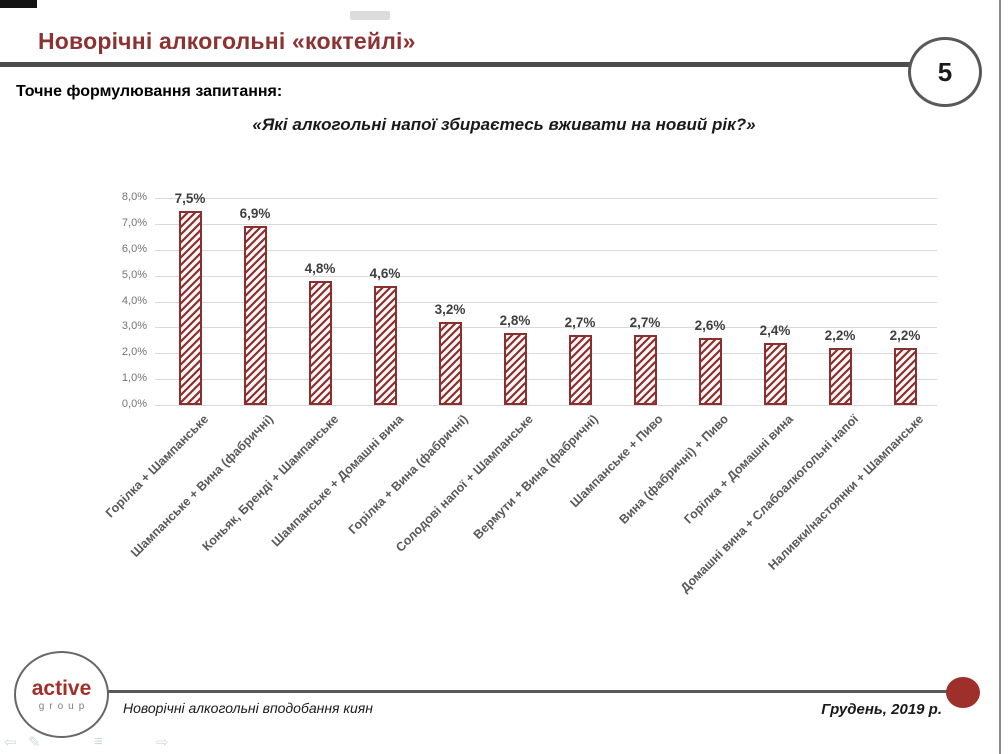  What do you see at coordinates (227, 41) in the screenshot?
I see `slide-title: Новорічні алкогольні «коктейлі»` at bounding box center [227, 41].